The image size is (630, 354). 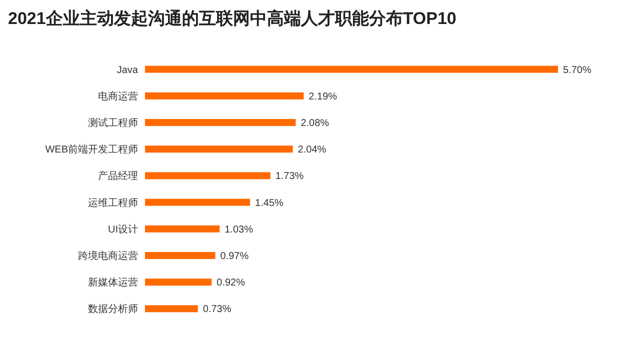 I want to click on y-tick-label: UI设计, so click(x=123, y=229).